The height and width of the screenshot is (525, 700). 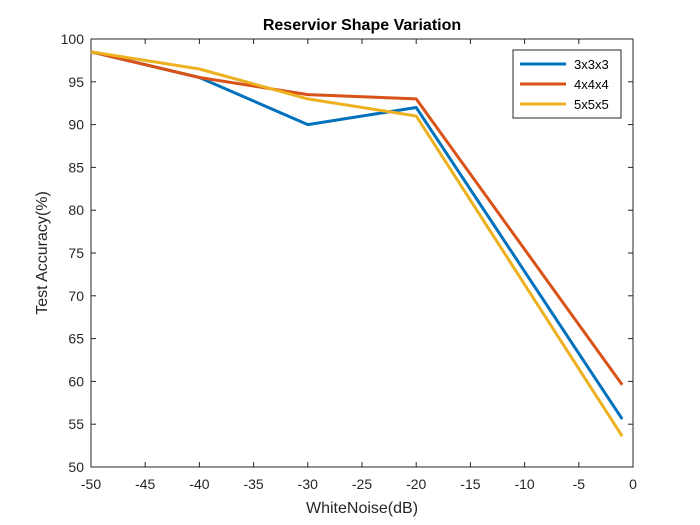 I want to click on y-tick-label: 65, so click(x=76, y=339).